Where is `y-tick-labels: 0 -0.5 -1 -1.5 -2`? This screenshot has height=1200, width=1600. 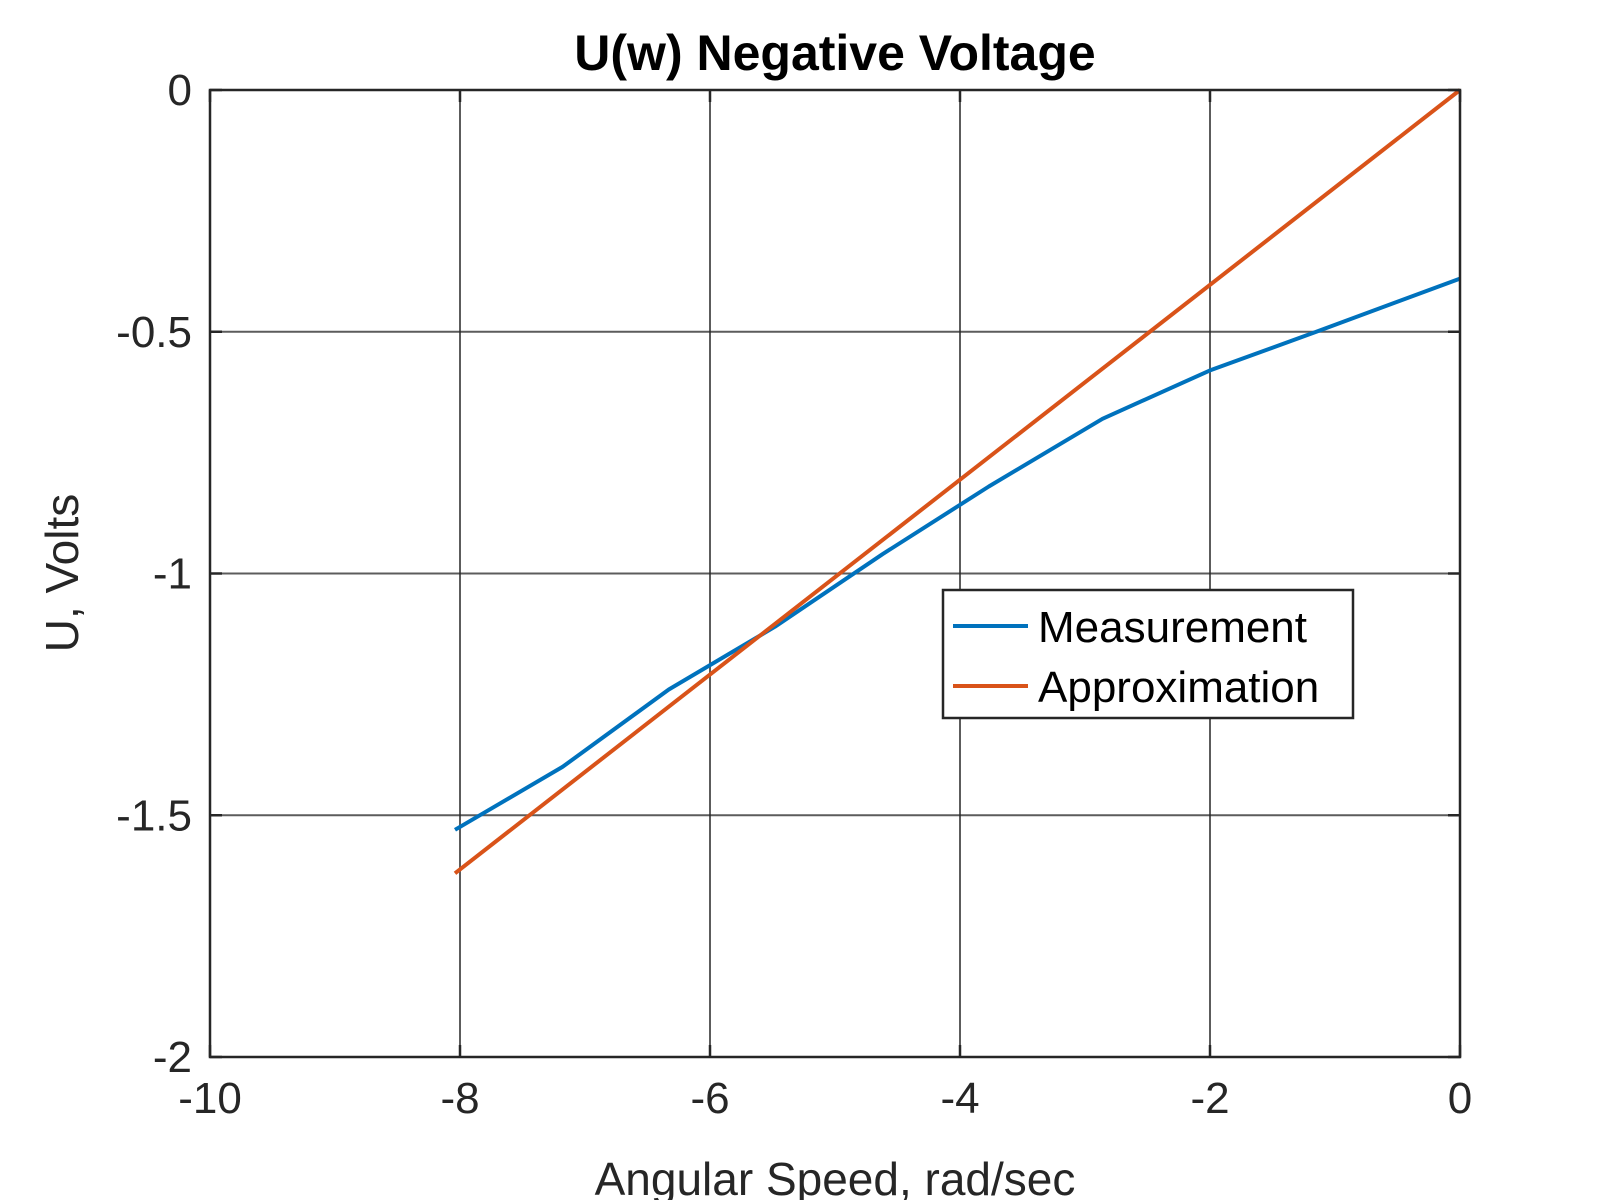 y-tick-labels: 0 -0.5 -1 -1.5 -2 is located at coordinates (154, 574).